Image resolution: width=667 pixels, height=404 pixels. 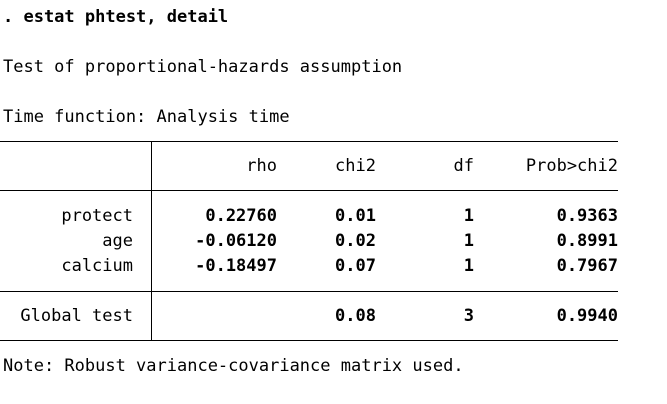 What do you see at coordinates (309, 291) in the screenshot?
I see `table-body-rule` at bounding box center [309, 291].